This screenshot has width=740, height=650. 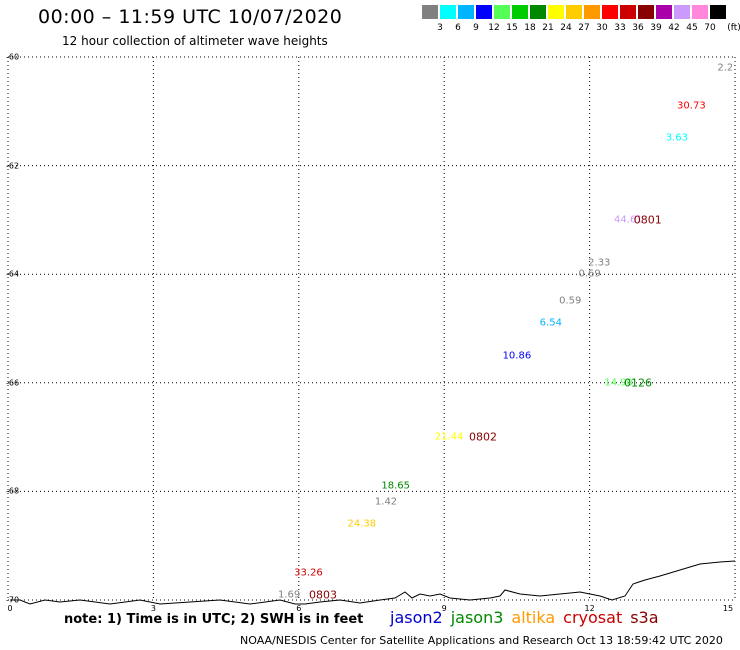 What do you see at coordinates (589, 608) in the screenshot?
I see `longitude-tick-label: 12` at bounding box center [589, 608].